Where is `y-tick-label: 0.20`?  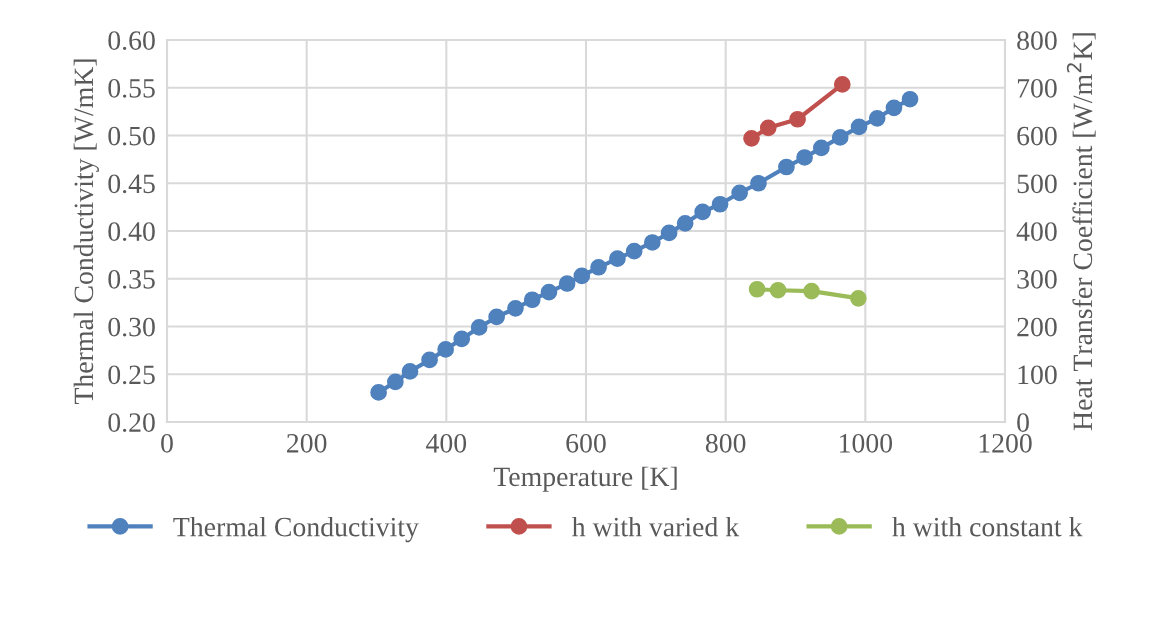
y-tick-label: 0.20 is located at coordinates (131, 423).